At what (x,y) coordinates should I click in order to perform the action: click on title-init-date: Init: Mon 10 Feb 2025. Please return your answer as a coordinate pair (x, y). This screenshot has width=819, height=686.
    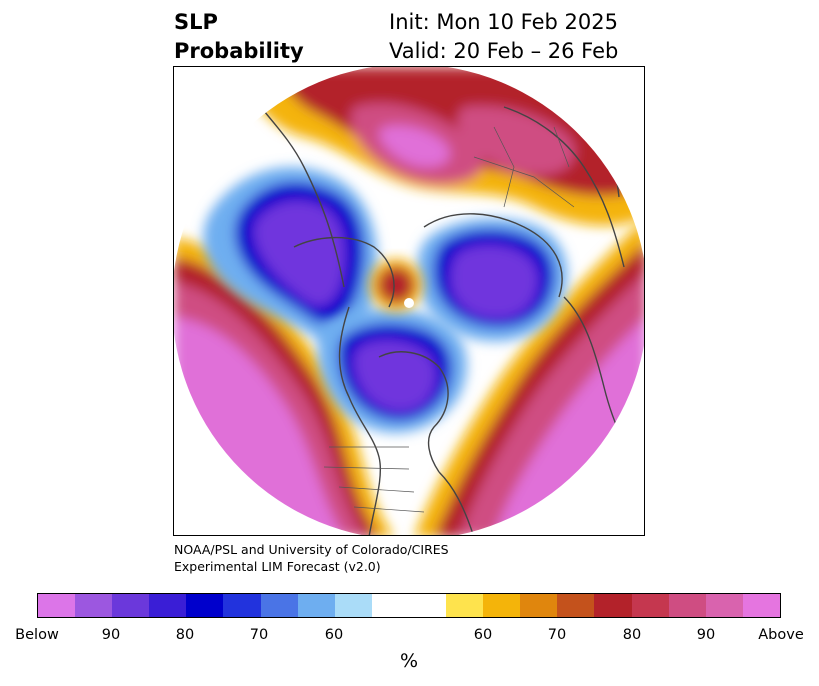
    Looking at the image, I should click on (503, 22).